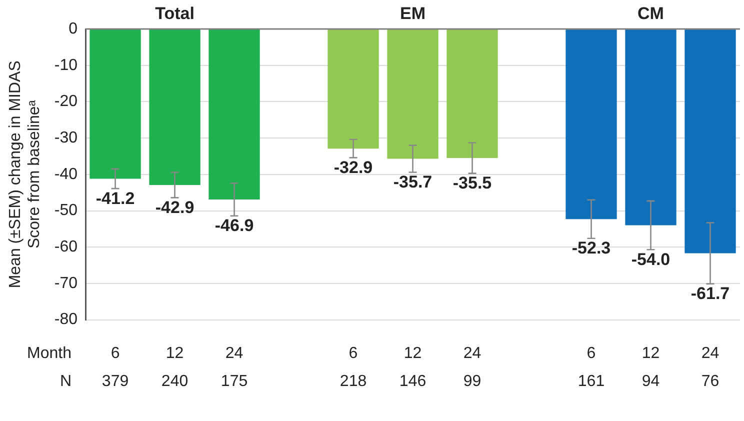 Image resolution: width=744 pixels, height=421 pixels. Describe the element at coordinates (174, 14) in the screenshot. I see `series-label: Total` at that location.